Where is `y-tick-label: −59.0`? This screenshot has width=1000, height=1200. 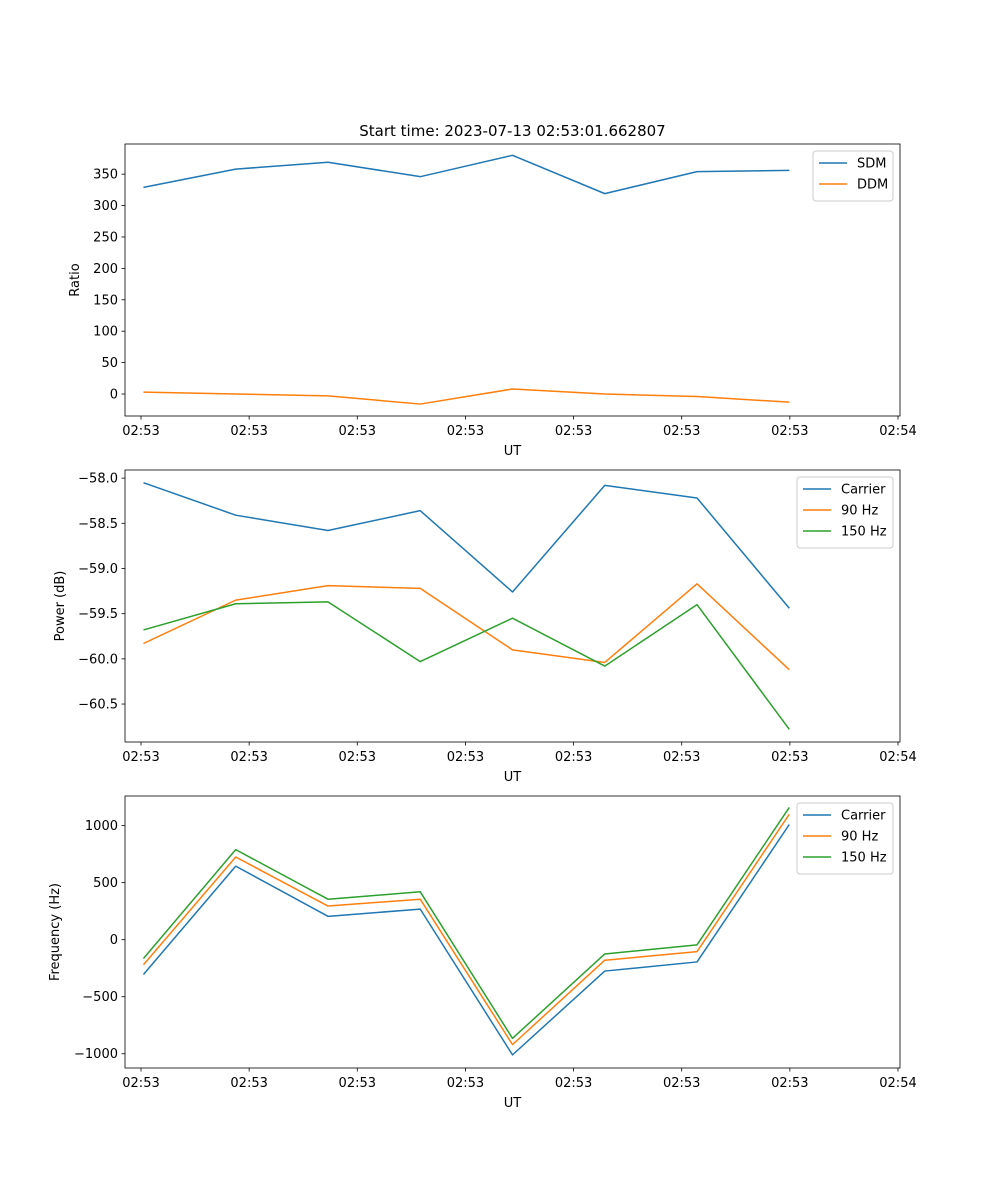
y-tick-label: −59.0 is located at coordinates (98, 569).